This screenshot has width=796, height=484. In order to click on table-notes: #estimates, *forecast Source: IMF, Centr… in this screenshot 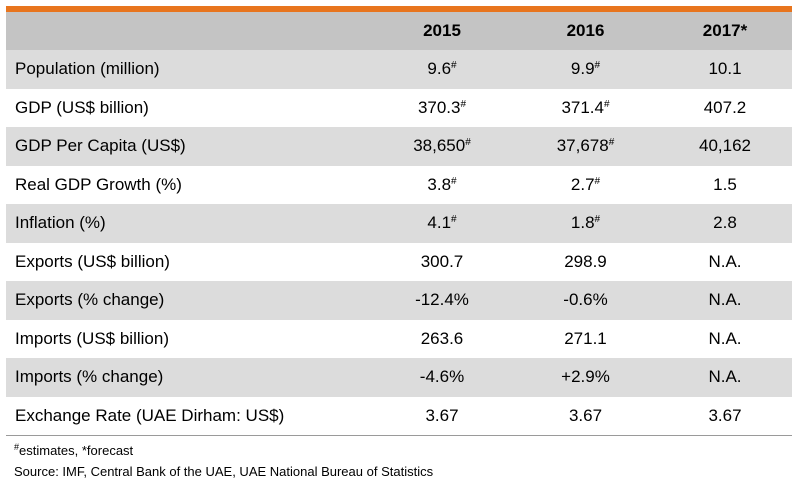, I will do `click(223, 461)`.